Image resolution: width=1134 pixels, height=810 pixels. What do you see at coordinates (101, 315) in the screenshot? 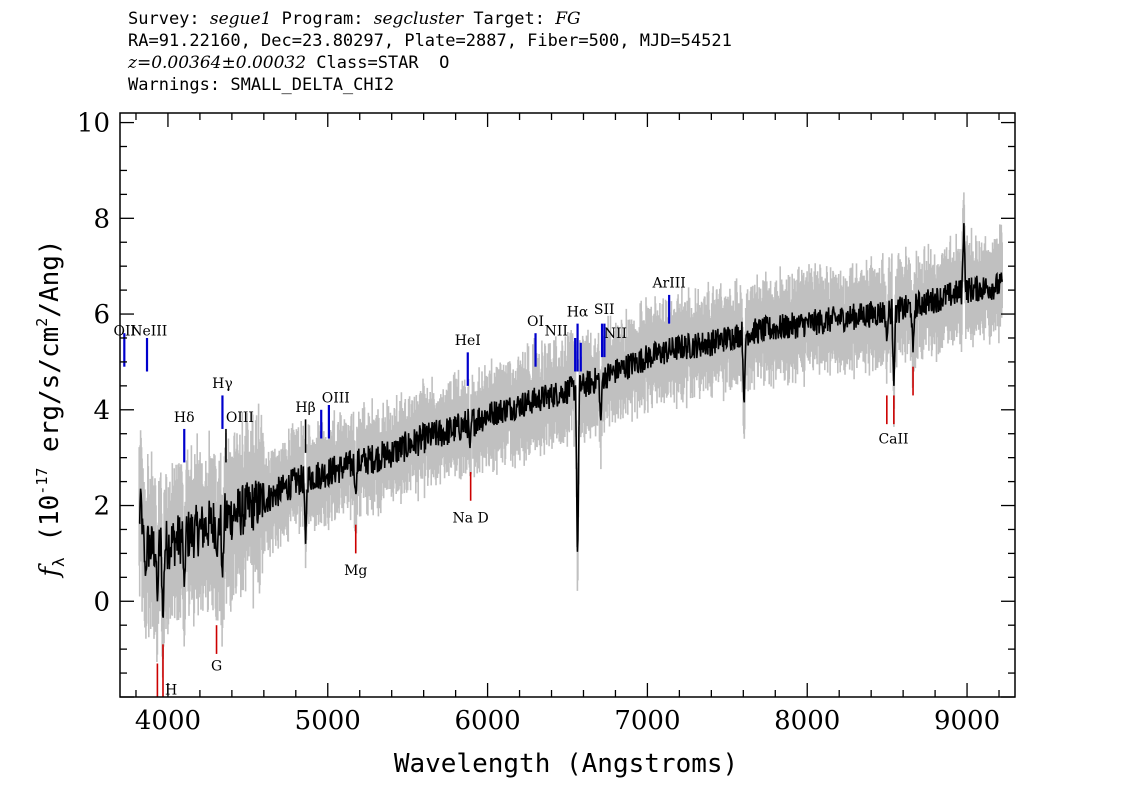
I see `y-tick-label-6: 6` at bounding box center [101, 315].